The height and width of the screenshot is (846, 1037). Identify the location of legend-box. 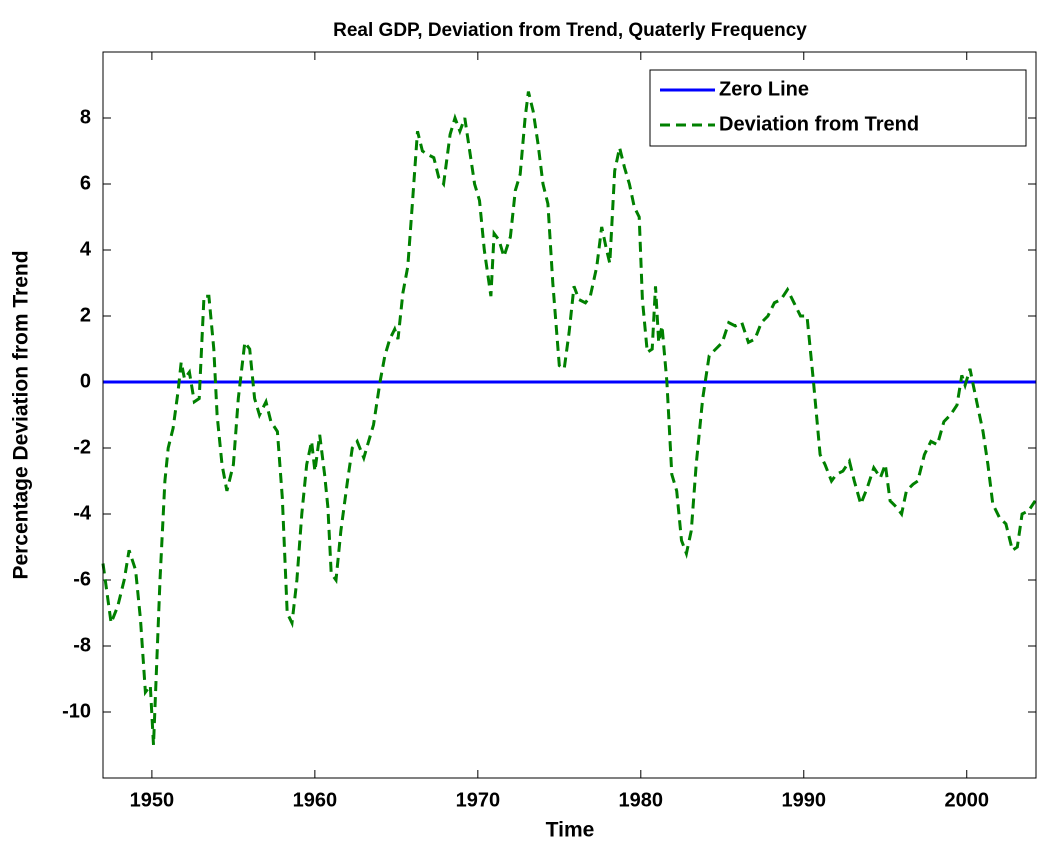
(838, 108).